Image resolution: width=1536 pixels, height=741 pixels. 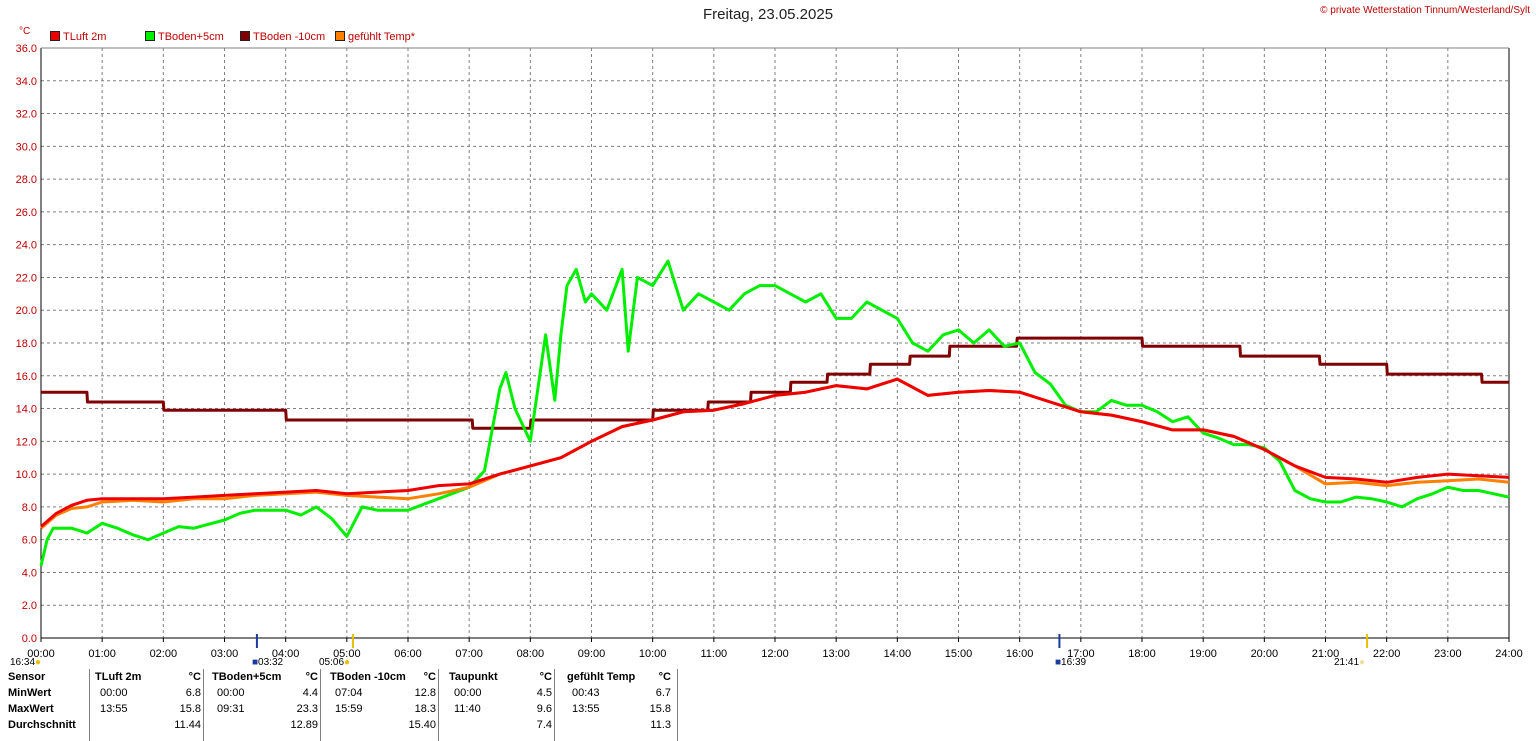 I want to click on x-tick-label: 14:00, so click(x=898, y=654).